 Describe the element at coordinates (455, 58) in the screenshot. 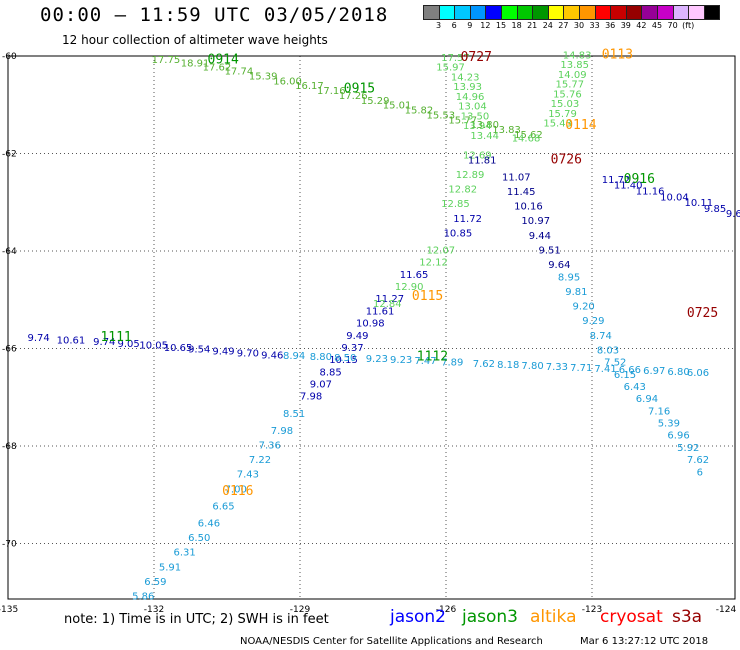

I see `wave-height-value: 17.57` at that location.